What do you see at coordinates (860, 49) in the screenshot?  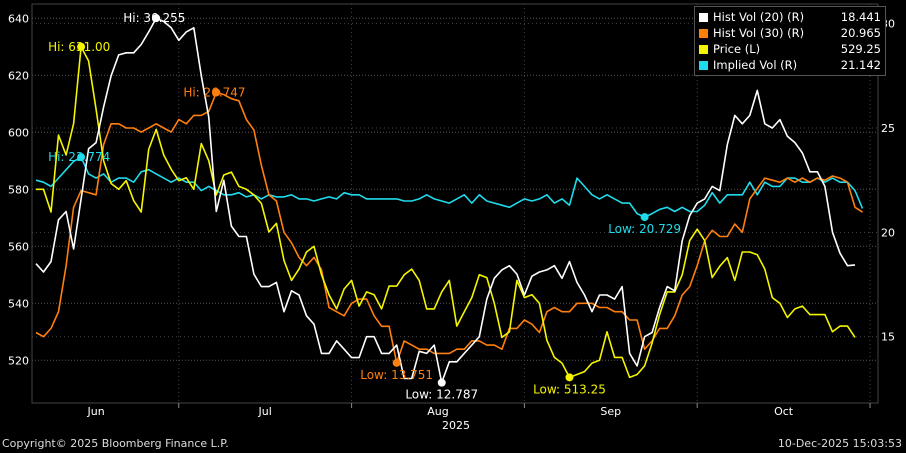 I see `legend-value: 529.25` at bounding box center [860, 49].